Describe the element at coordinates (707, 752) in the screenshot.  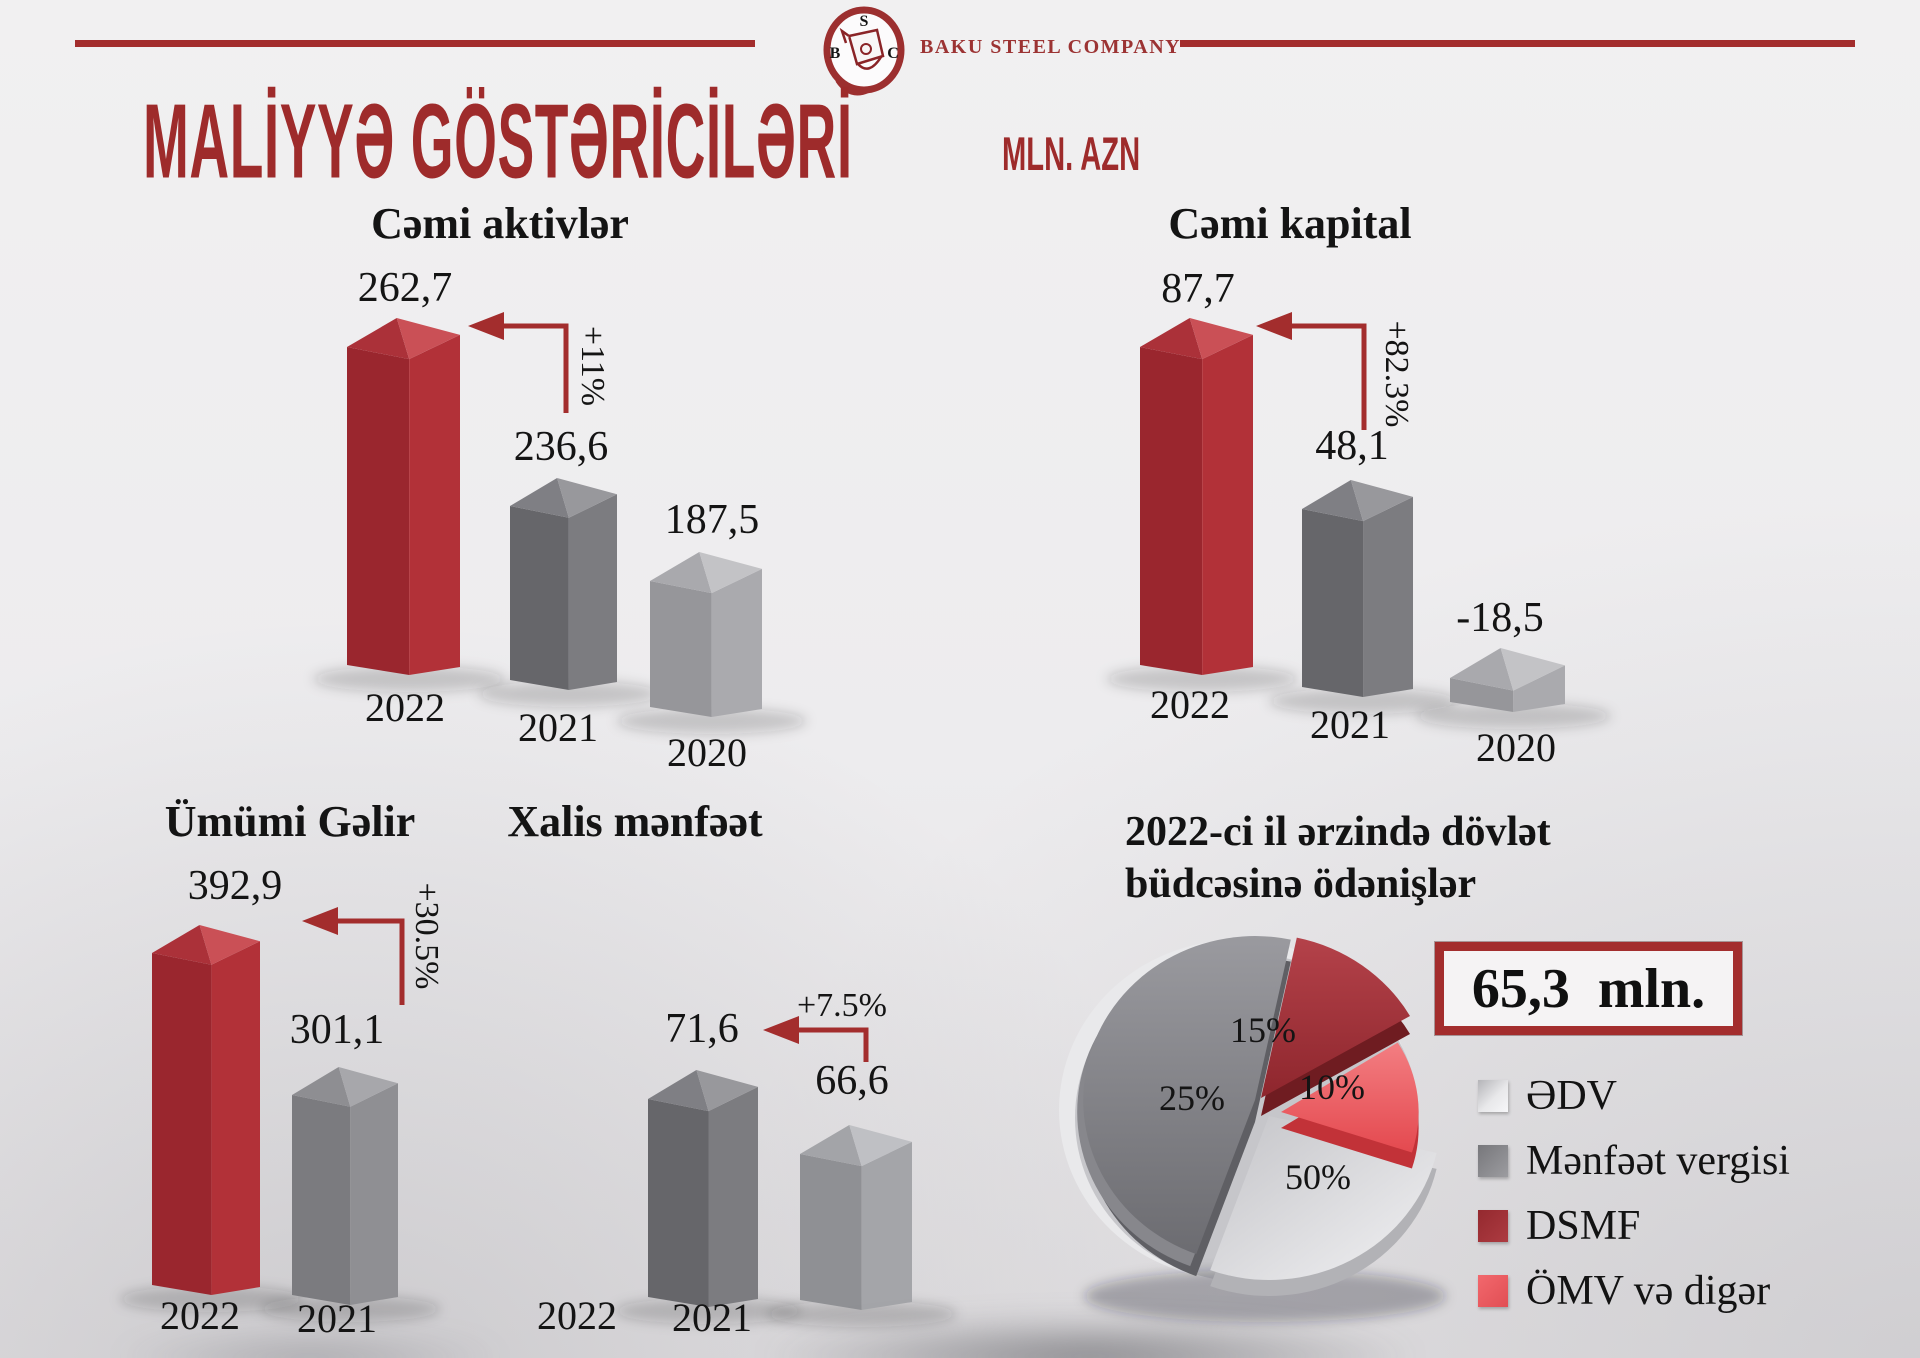
I see `chart1-year-2020: 2020` at that location.